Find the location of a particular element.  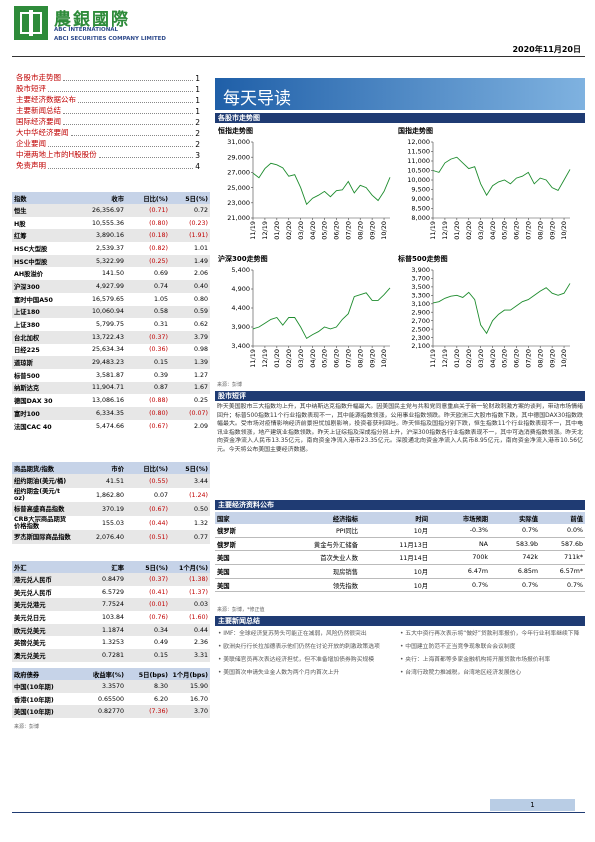

table-cell: 700k is located at coordinates (460, 558).